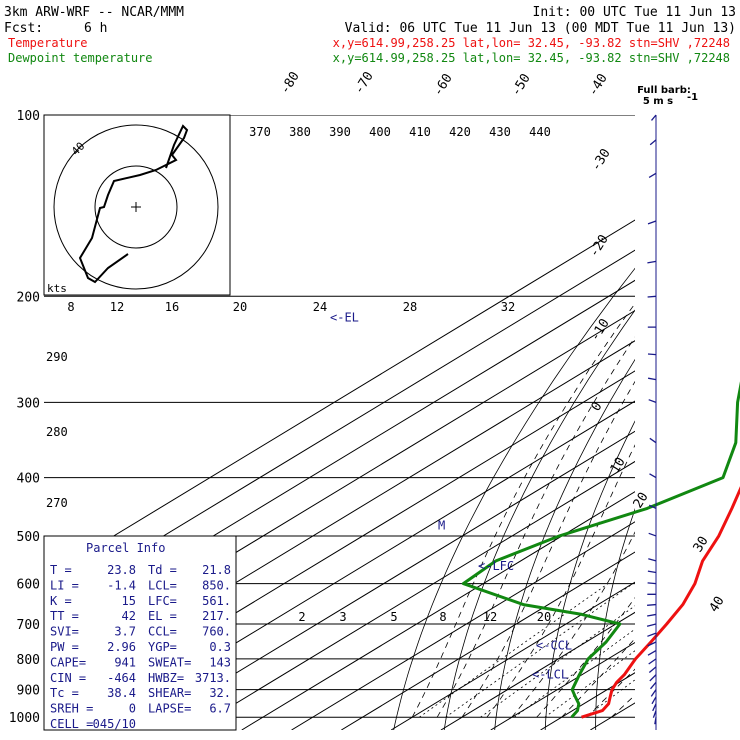 The width and height of the screenshot is (740, 740). What do you see at coordinates (117, 307) in the screenshot?
I see `mixing-ratio-label: 12` at bounding box center [117, 307].